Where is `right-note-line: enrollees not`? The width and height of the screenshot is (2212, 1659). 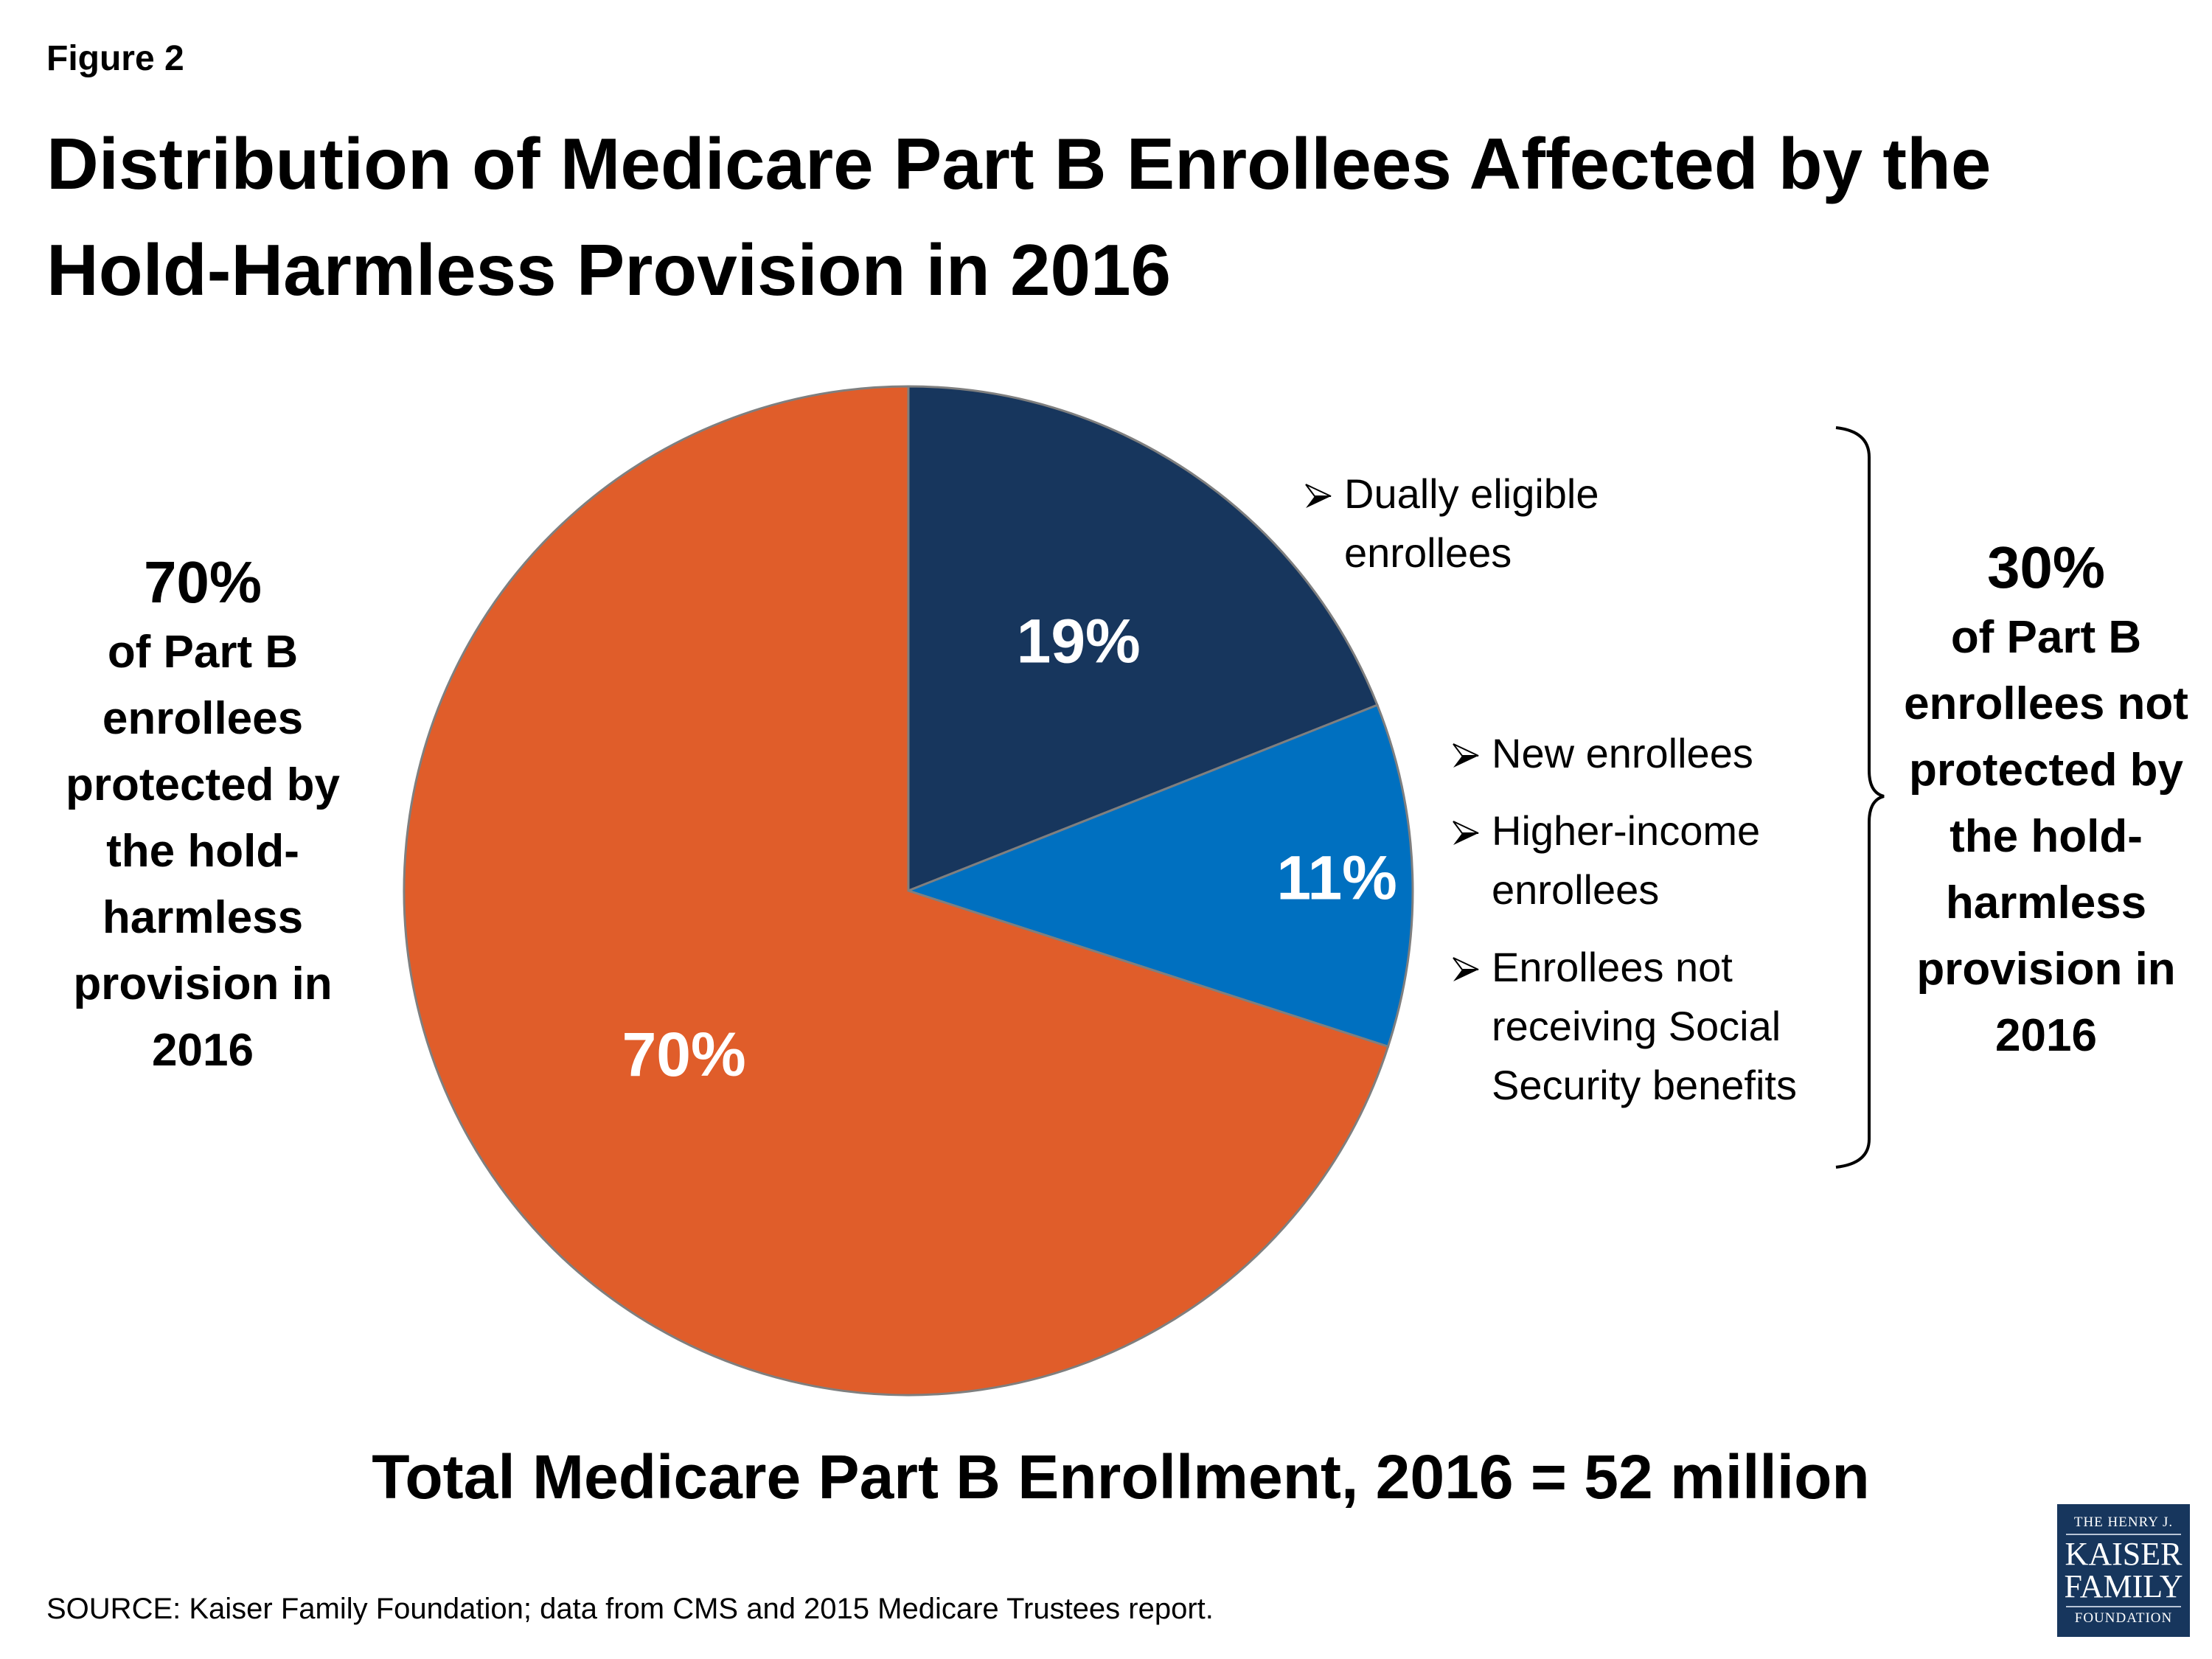 right-note-line: enrollees not is located at coordinates (2046, 703).